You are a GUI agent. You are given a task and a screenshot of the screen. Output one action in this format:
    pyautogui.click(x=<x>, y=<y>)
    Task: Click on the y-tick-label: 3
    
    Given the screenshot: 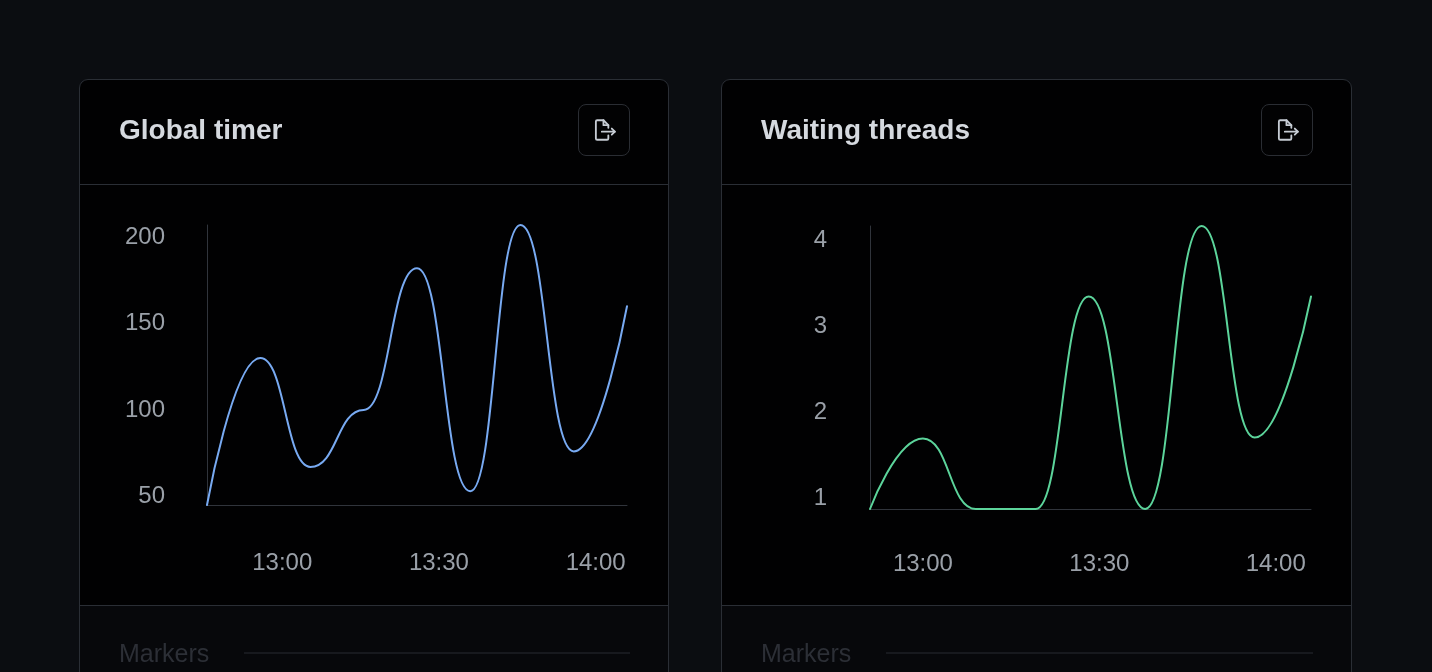 What is the action you would take?
    pyautogui.click(x=820, y=324)
    